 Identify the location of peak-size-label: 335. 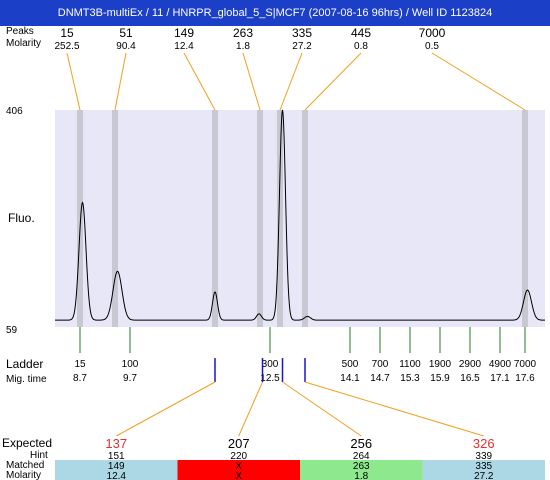
(302, 33).